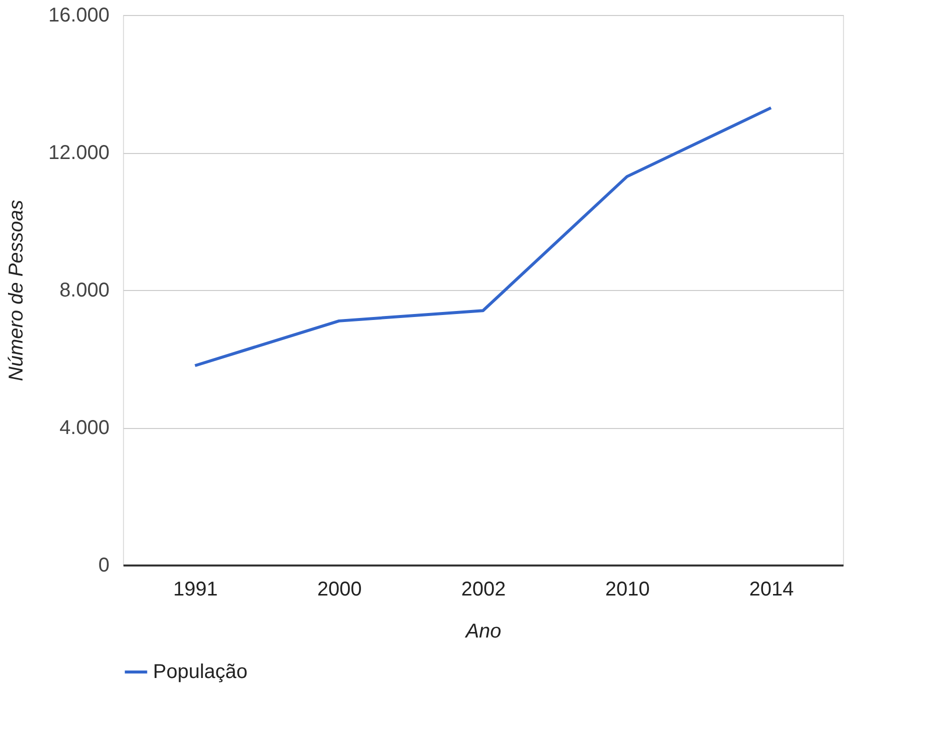 The width and height of the screenshot is (926, 735). What do you see at coordinates (84, 291) in the screenshot?
I see `y-tick-label: 8.000` at bounding box center [84, 291].